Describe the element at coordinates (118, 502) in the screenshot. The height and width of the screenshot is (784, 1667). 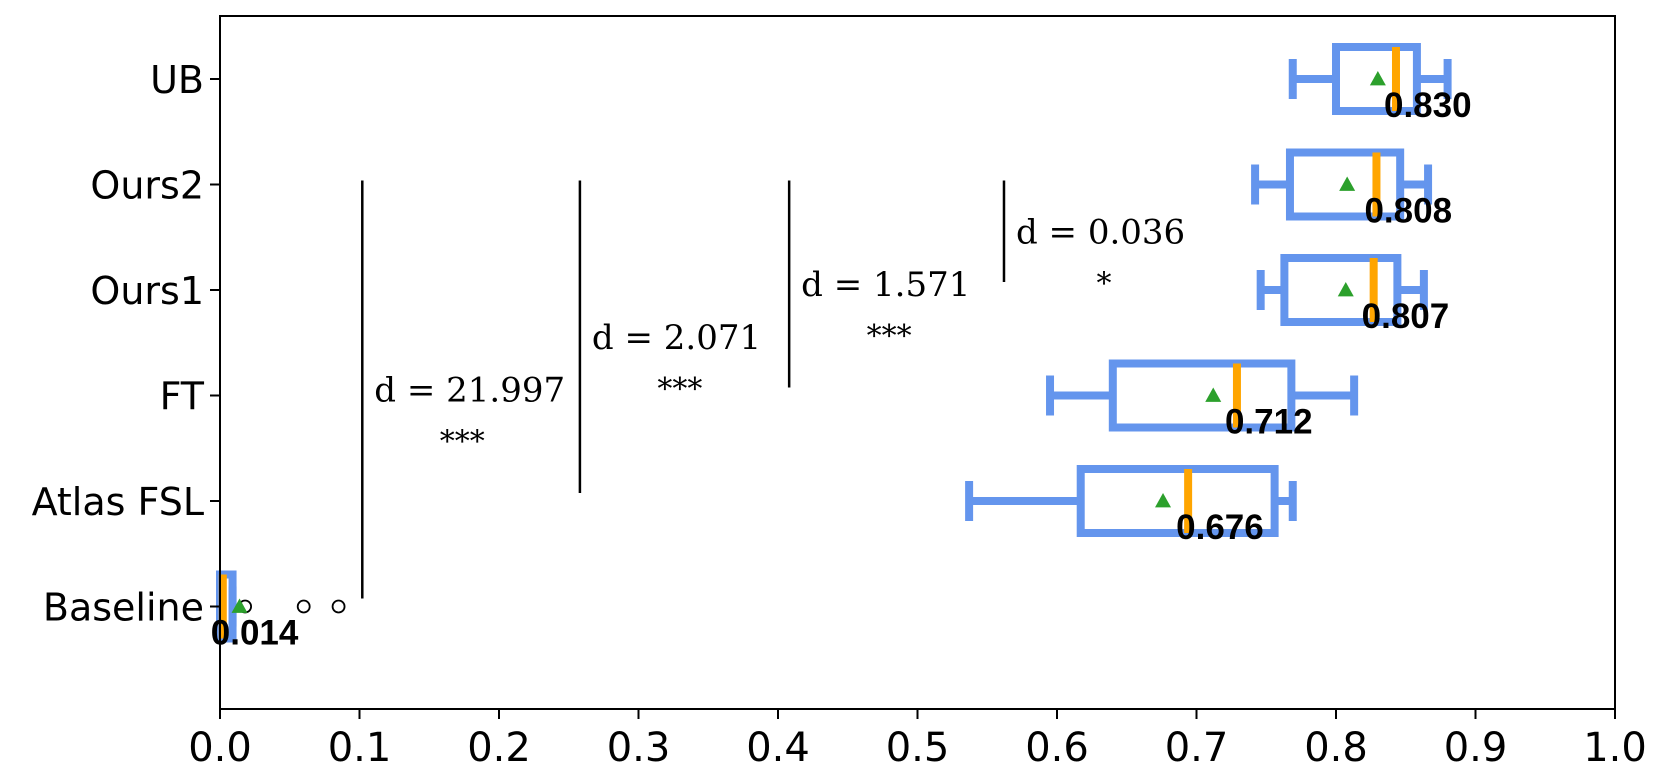
I see `y-tick-label: Atlas FSL` at that location.